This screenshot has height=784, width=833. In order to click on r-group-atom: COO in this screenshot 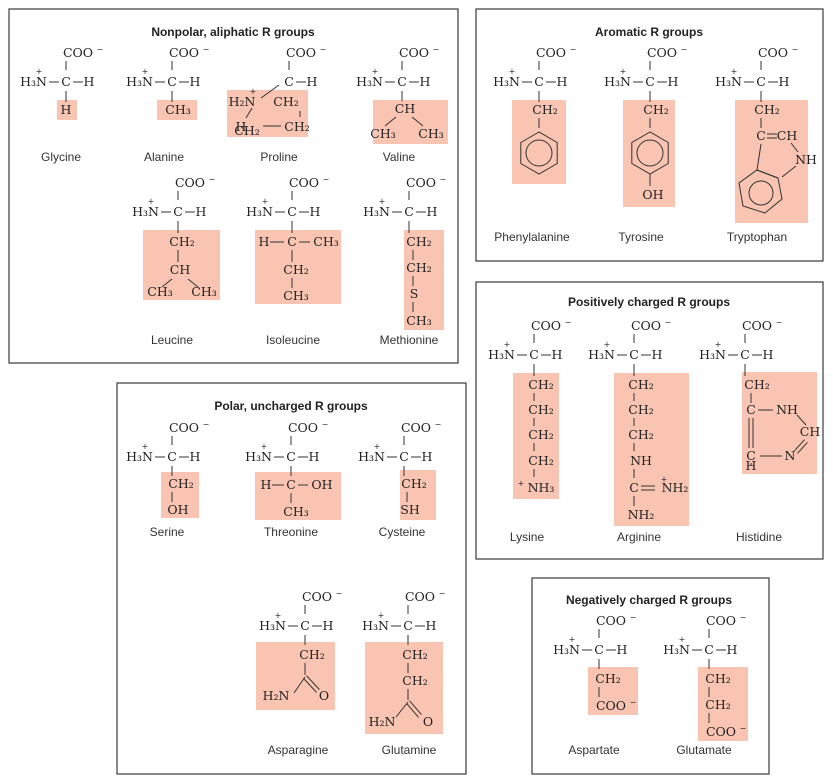, I will do `click(721, 731)`.